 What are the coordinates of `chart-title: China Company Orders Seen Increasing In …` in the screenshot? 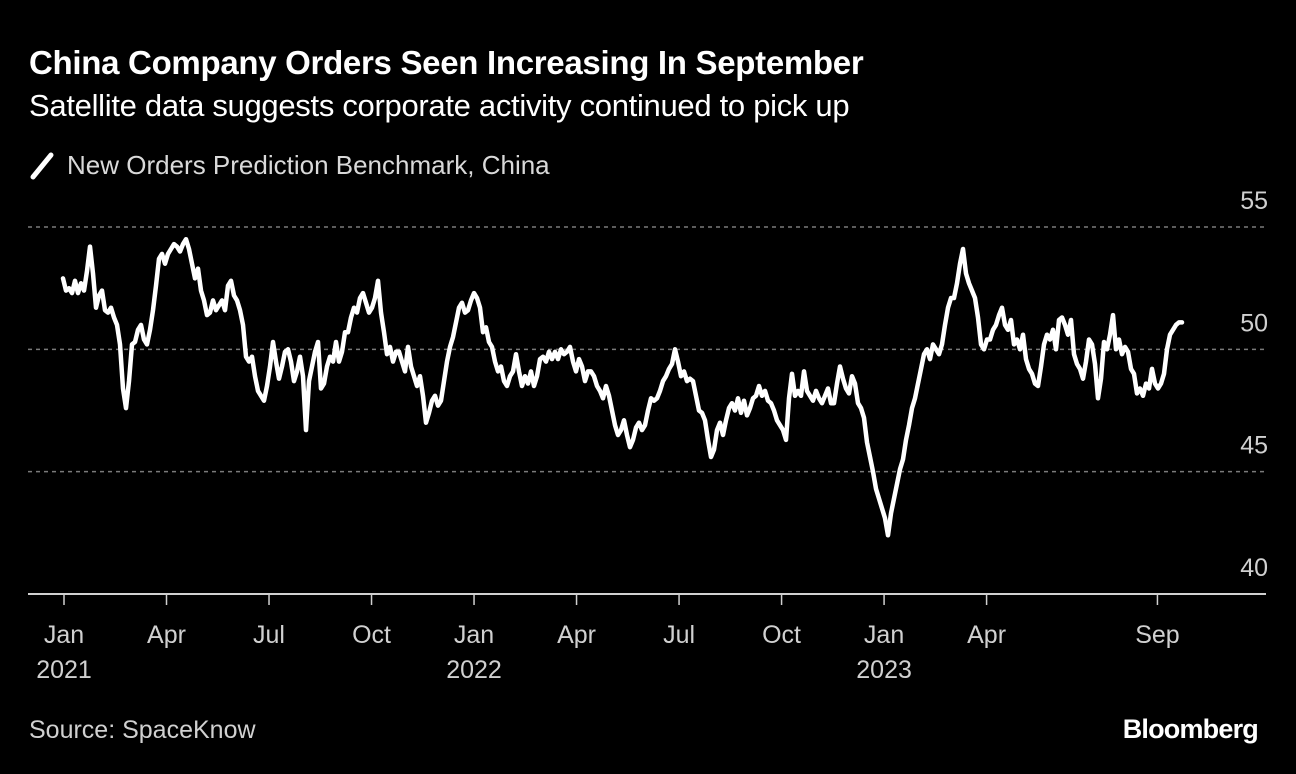 It's located at (446, 62).